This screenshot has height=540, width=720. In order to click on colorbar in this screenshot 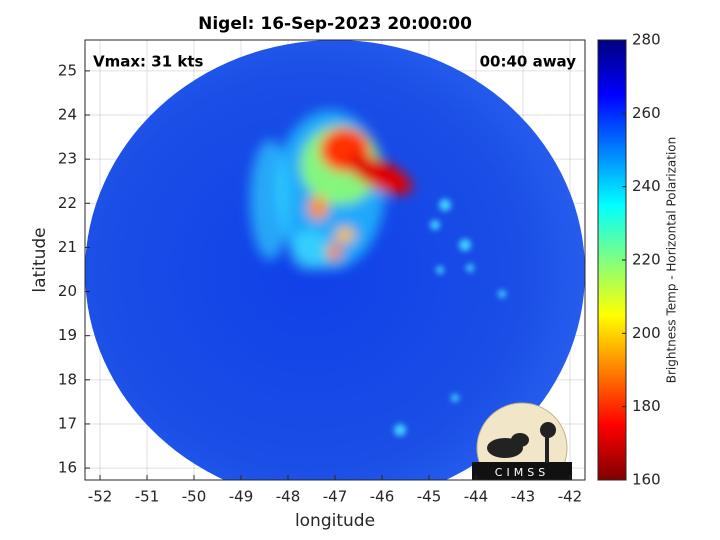, I will do `click(612, 260)`.